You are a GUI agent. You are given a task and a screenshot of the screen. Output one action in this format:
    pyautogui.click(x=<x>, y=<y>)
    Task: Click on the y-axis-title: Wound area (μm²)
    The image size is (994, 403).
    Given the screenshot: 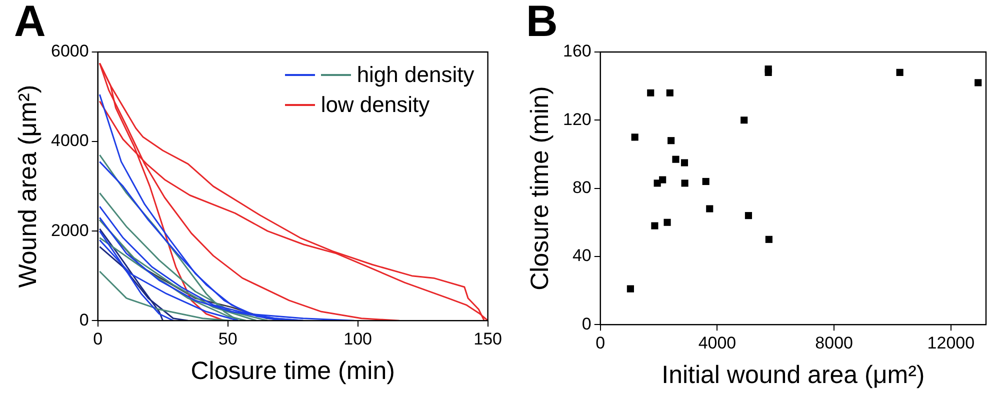 What is the action you would take?
    pyautogui.click(x=28, y=186)
    